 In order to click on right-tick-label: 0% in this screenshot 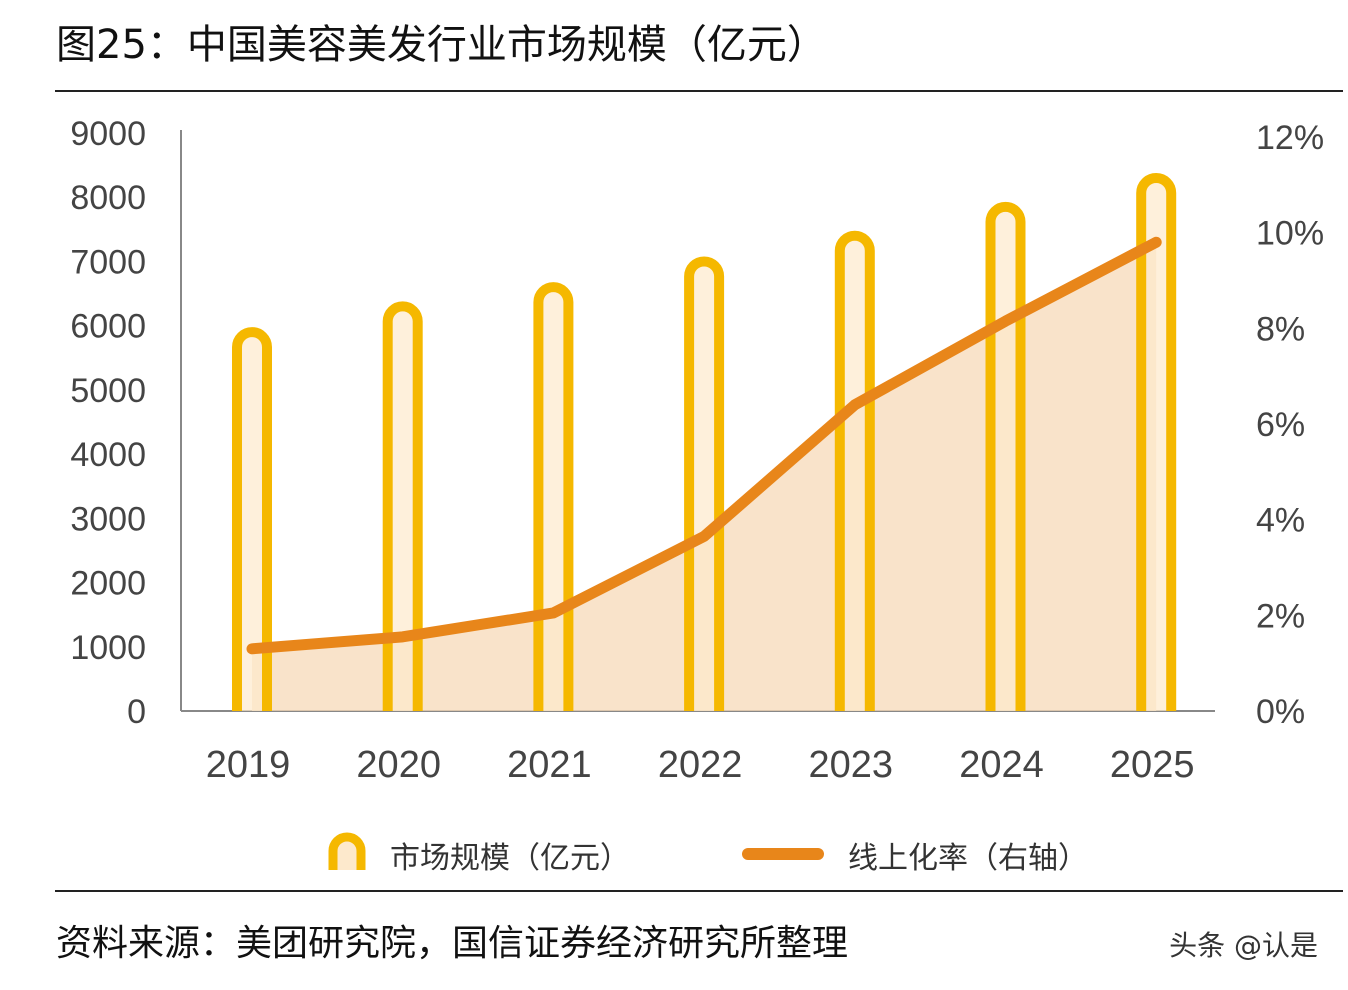, I will do `click(1280, 712)`.